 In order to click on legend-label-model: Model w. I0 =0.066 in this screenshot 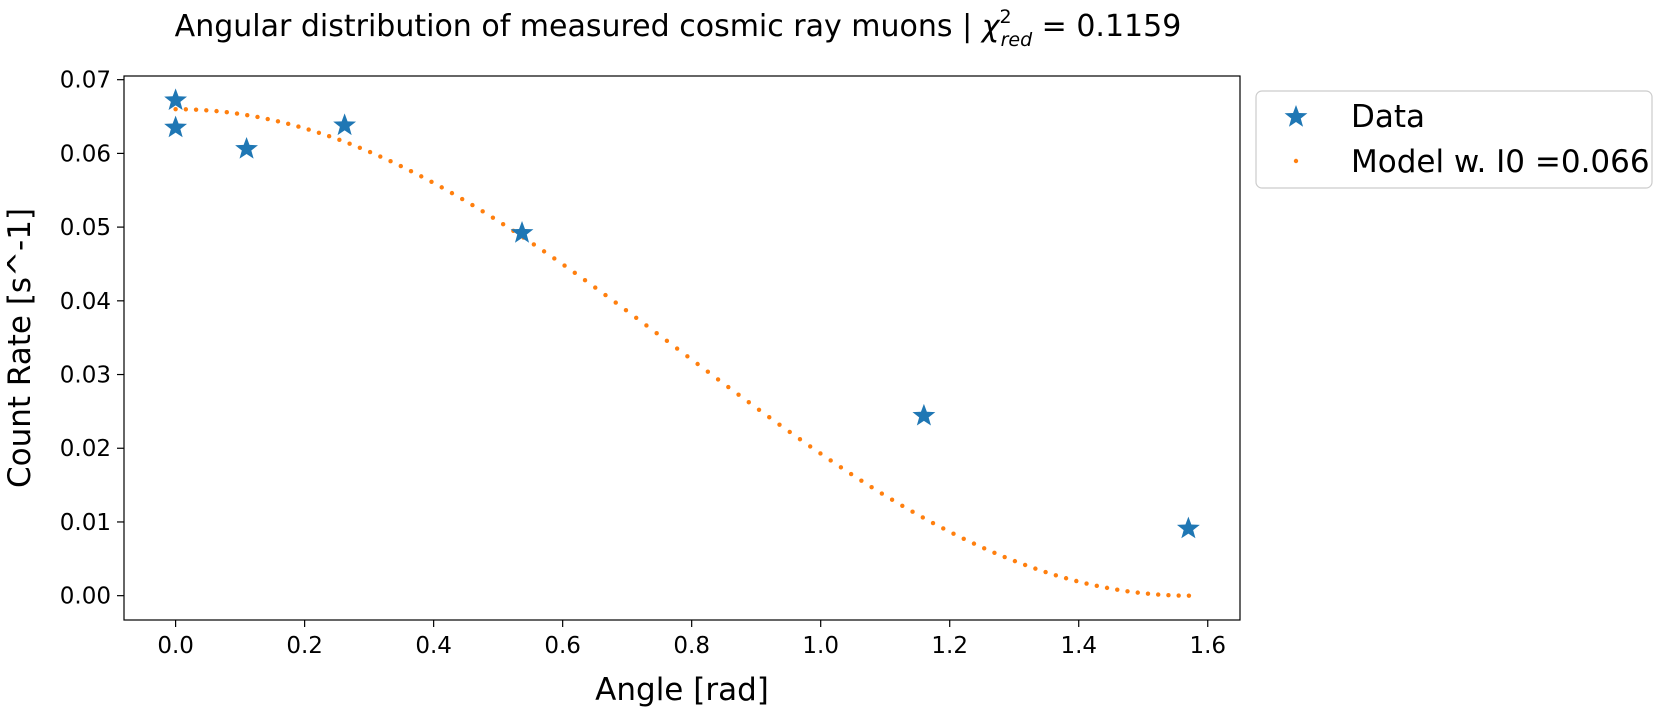, I will do `click(1500, 162)`.